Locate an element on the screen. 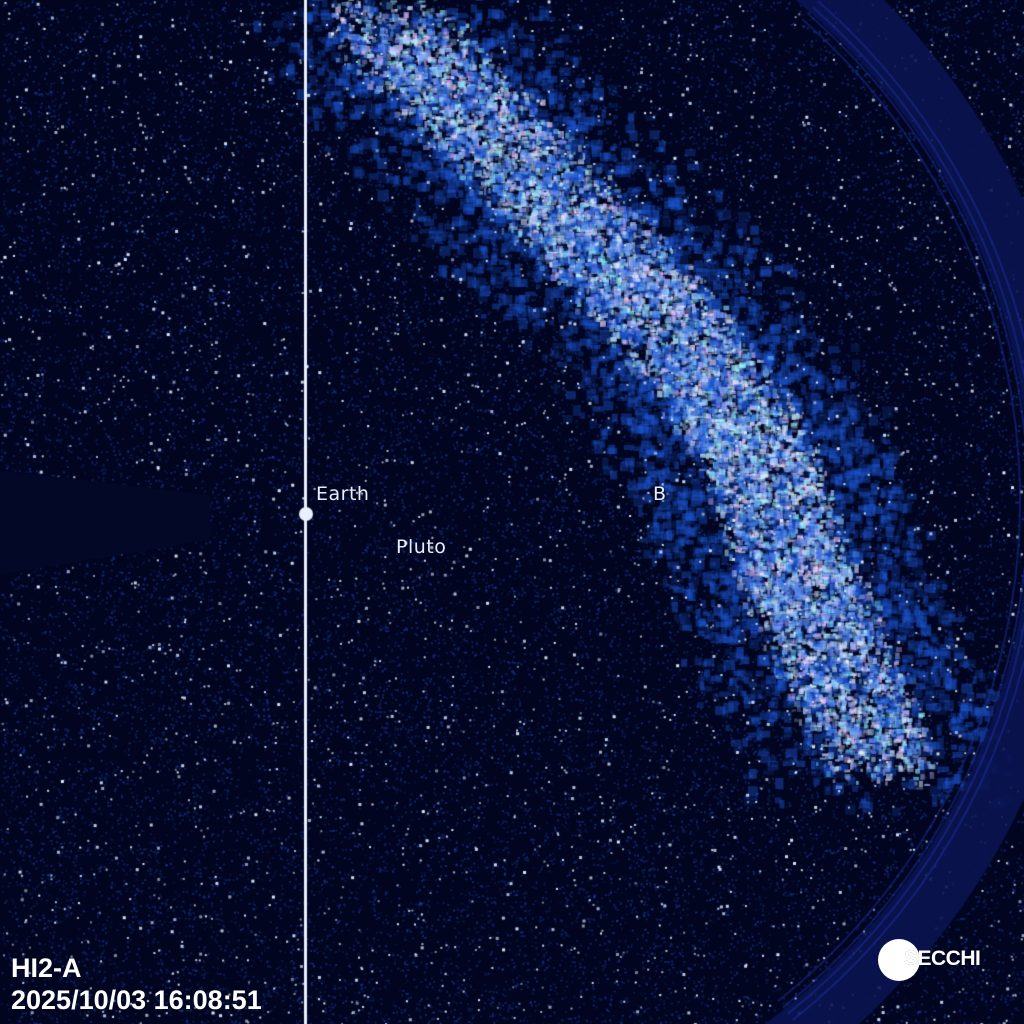 Image resolution: width=1024 pixels, height=1024 pixels. label-b: B is located at coordinates (660, 494).